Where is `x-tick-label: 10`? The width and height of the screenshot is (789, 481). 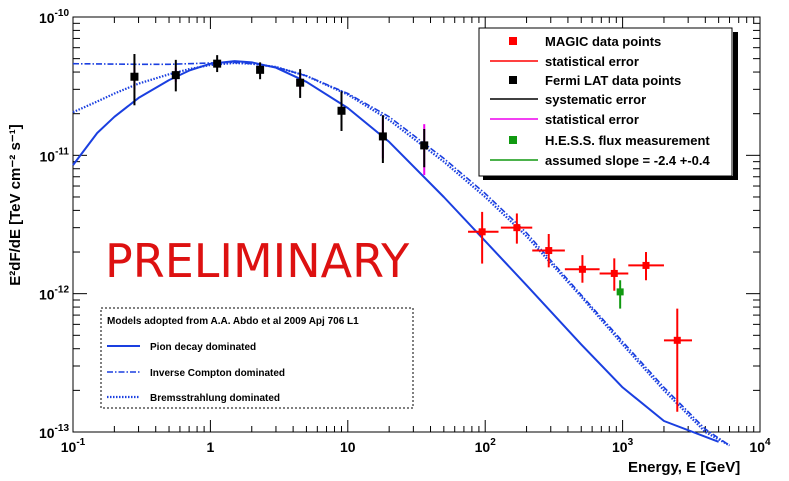 x-tick-label: 10 is located at coordinates (348, 447).